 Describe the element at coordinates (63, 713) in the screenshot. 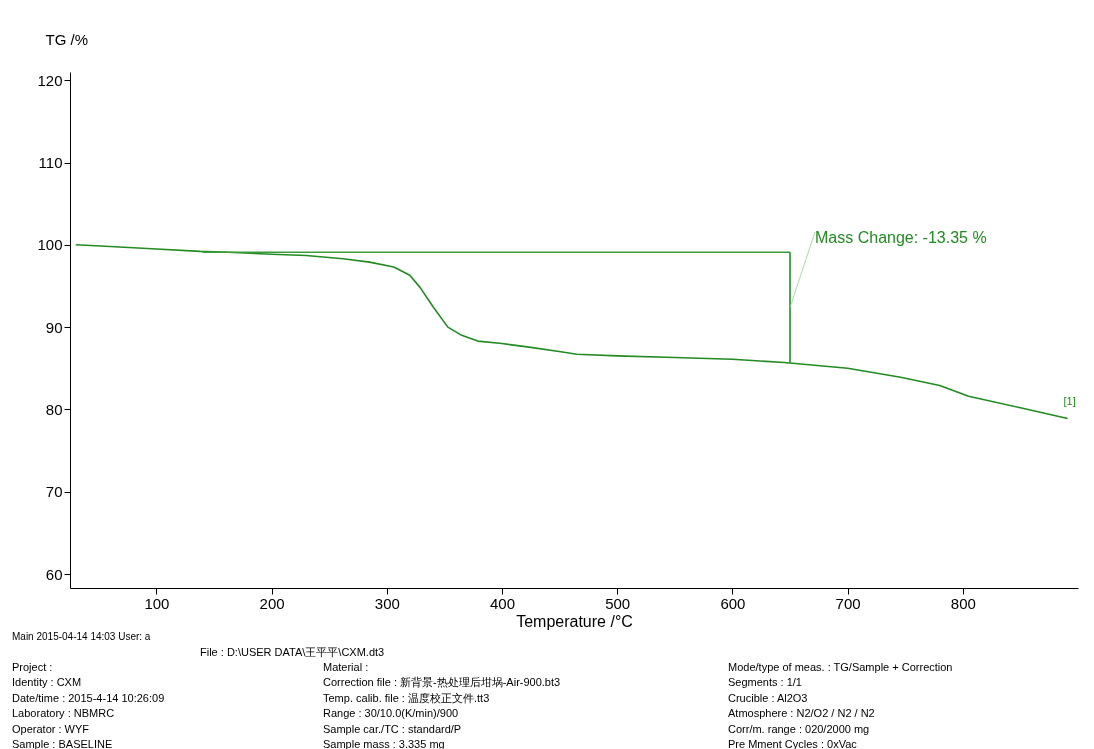

I see `text: Laboratory : NBMRC` at that location.